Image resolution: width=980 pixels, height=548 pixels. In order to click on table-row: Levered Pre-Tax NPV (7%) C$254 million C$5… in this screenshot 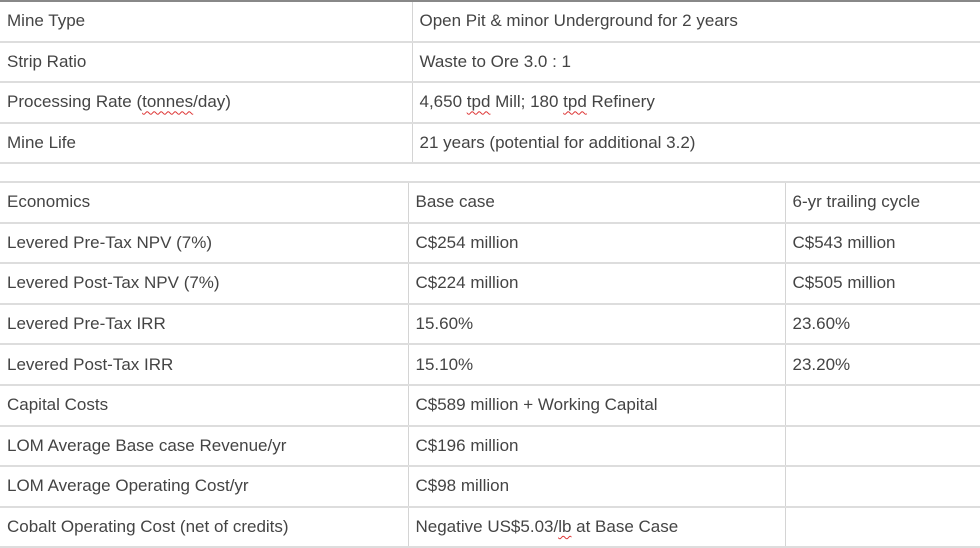, I will do `click(490, 243)`.